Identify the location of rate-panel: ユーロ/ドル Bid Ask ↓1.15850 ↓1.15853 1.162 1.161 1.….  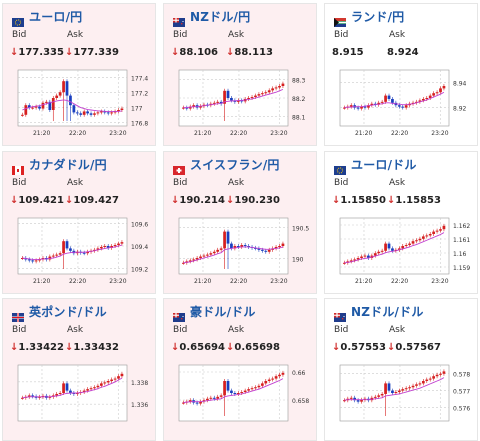
(401, 222).